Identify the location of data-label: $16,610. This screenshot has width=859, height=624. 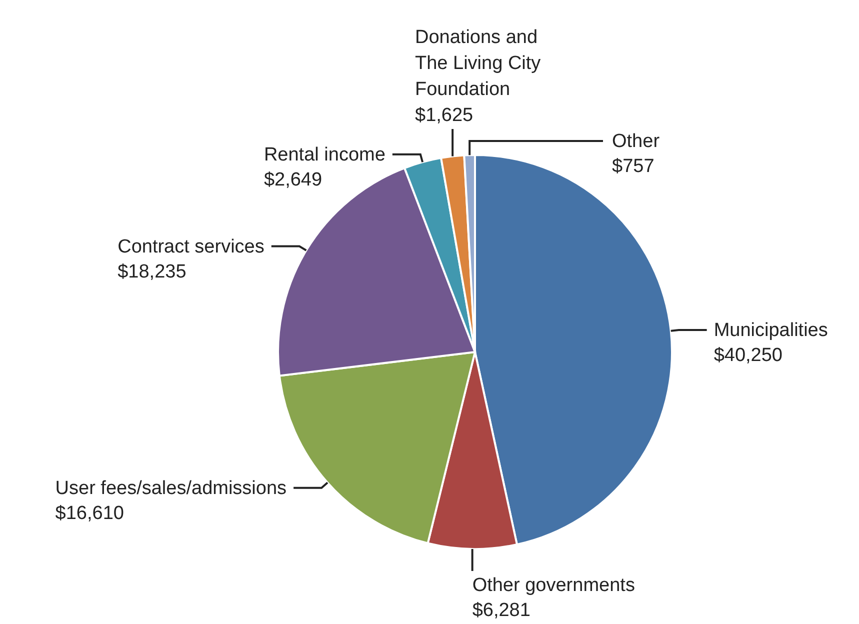
(89, 513).